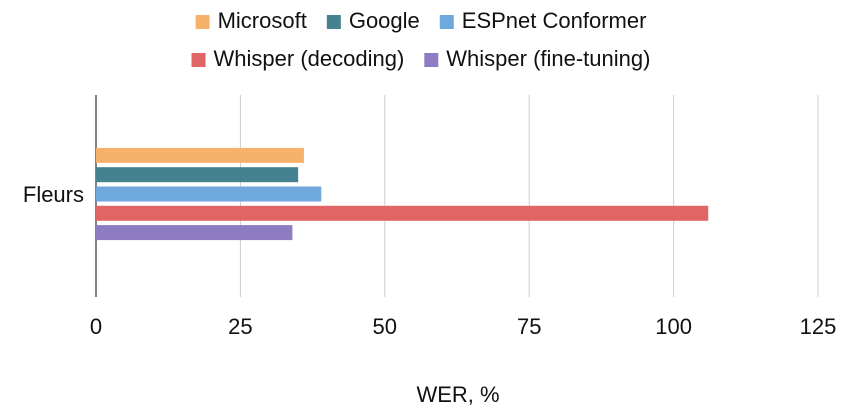  Describe the element at coordinates (673, 326) in the screenshot. I see `x-tick-label: 100` at that location.